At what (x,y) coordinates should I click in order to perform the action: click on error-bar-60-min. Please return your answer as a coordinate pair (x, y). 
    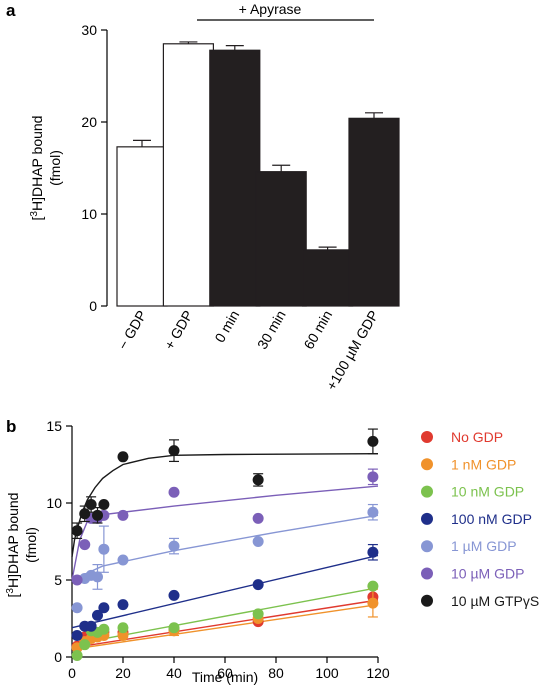
    Looking at the image, I should click on (327, 248).